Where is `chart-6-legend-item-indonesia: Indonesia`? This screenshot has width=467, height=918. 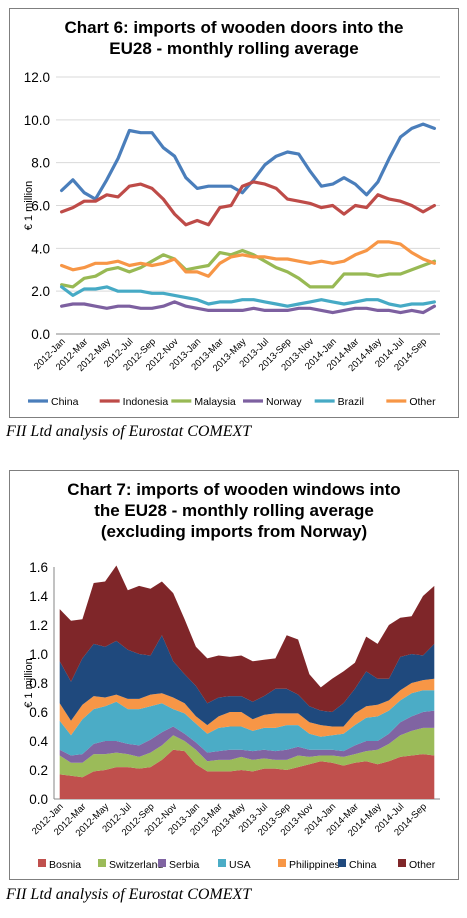 chart-6-legend-item-indonesia: Indonesia is located at coordinates (134, 402).